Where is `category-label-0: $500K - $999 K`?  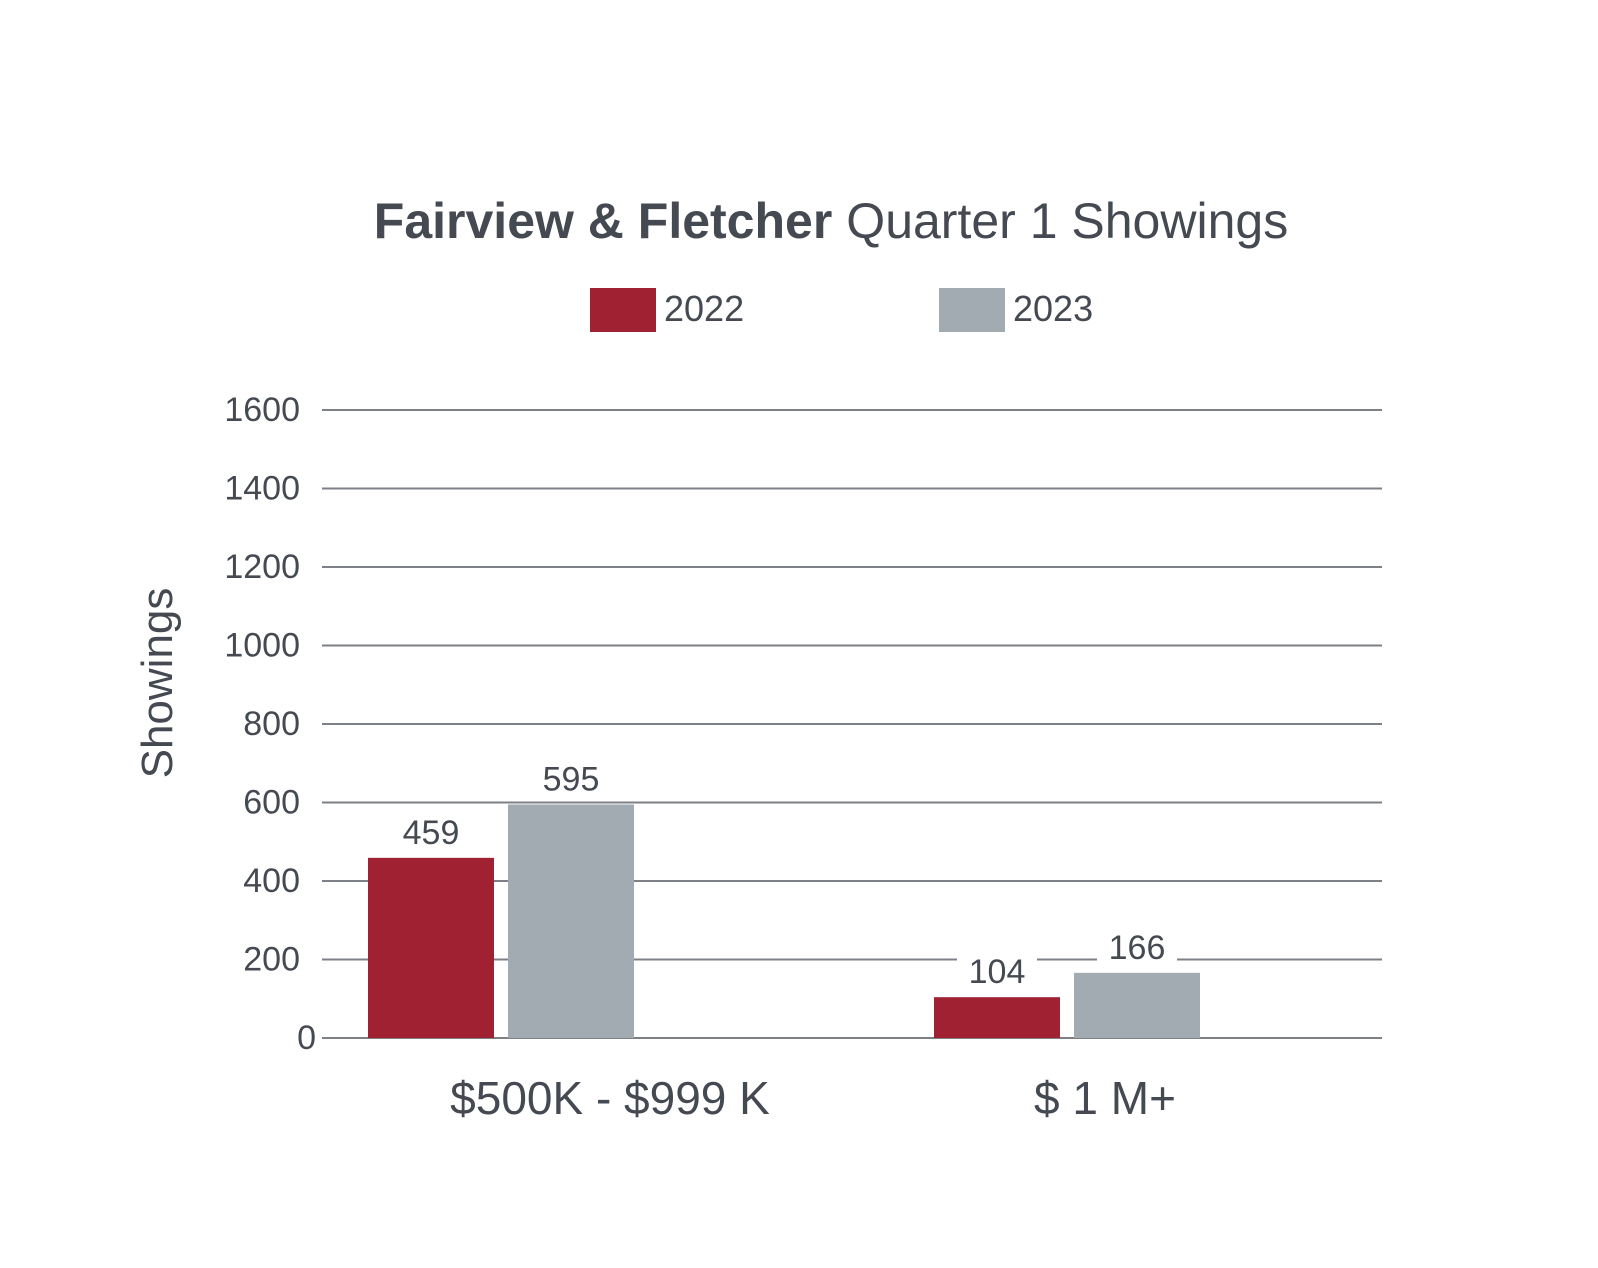
category-label-0: $500K - $999 K is located at coordinates (610, 1098).